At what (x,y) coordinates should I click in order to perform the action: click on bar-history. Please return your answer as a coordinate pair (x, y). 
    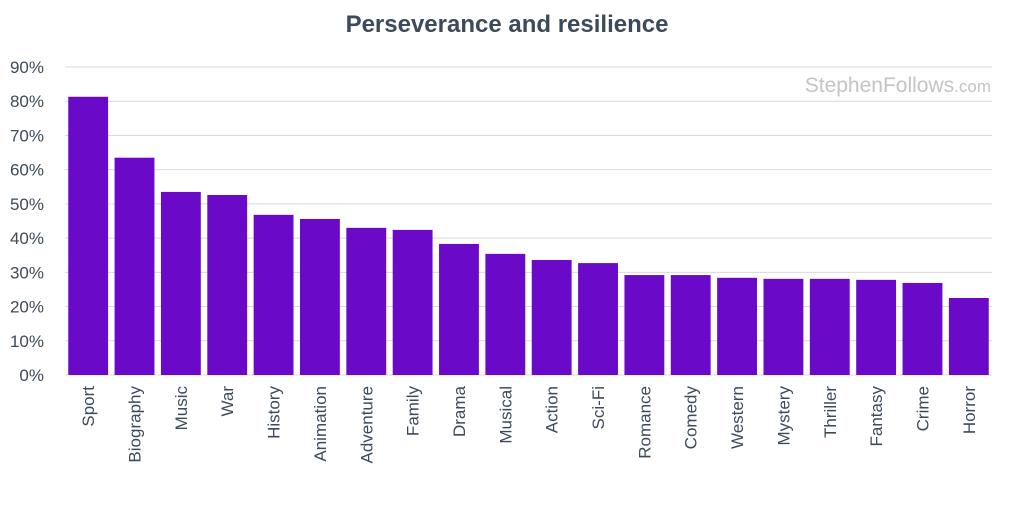
    Looking at the image, I should click on (273, 294).